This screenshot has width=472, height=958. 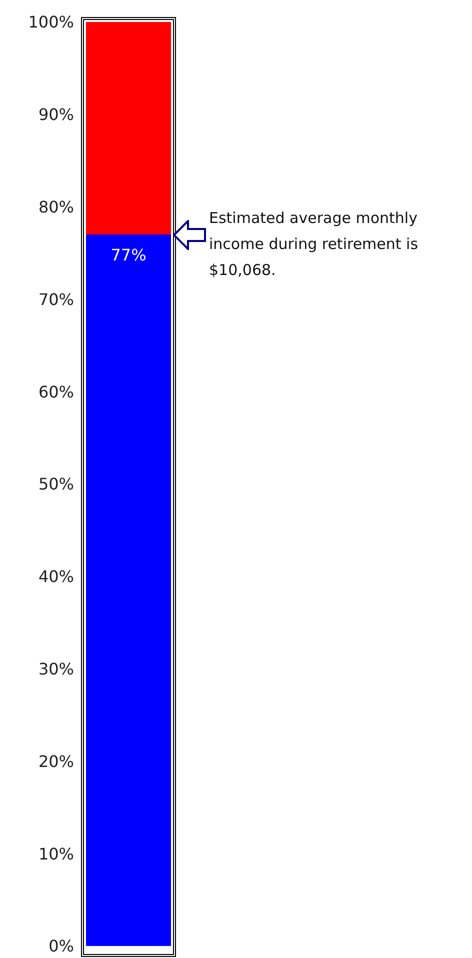 I want to click on y-tick-label: 40%, so click(x=56, y=576).